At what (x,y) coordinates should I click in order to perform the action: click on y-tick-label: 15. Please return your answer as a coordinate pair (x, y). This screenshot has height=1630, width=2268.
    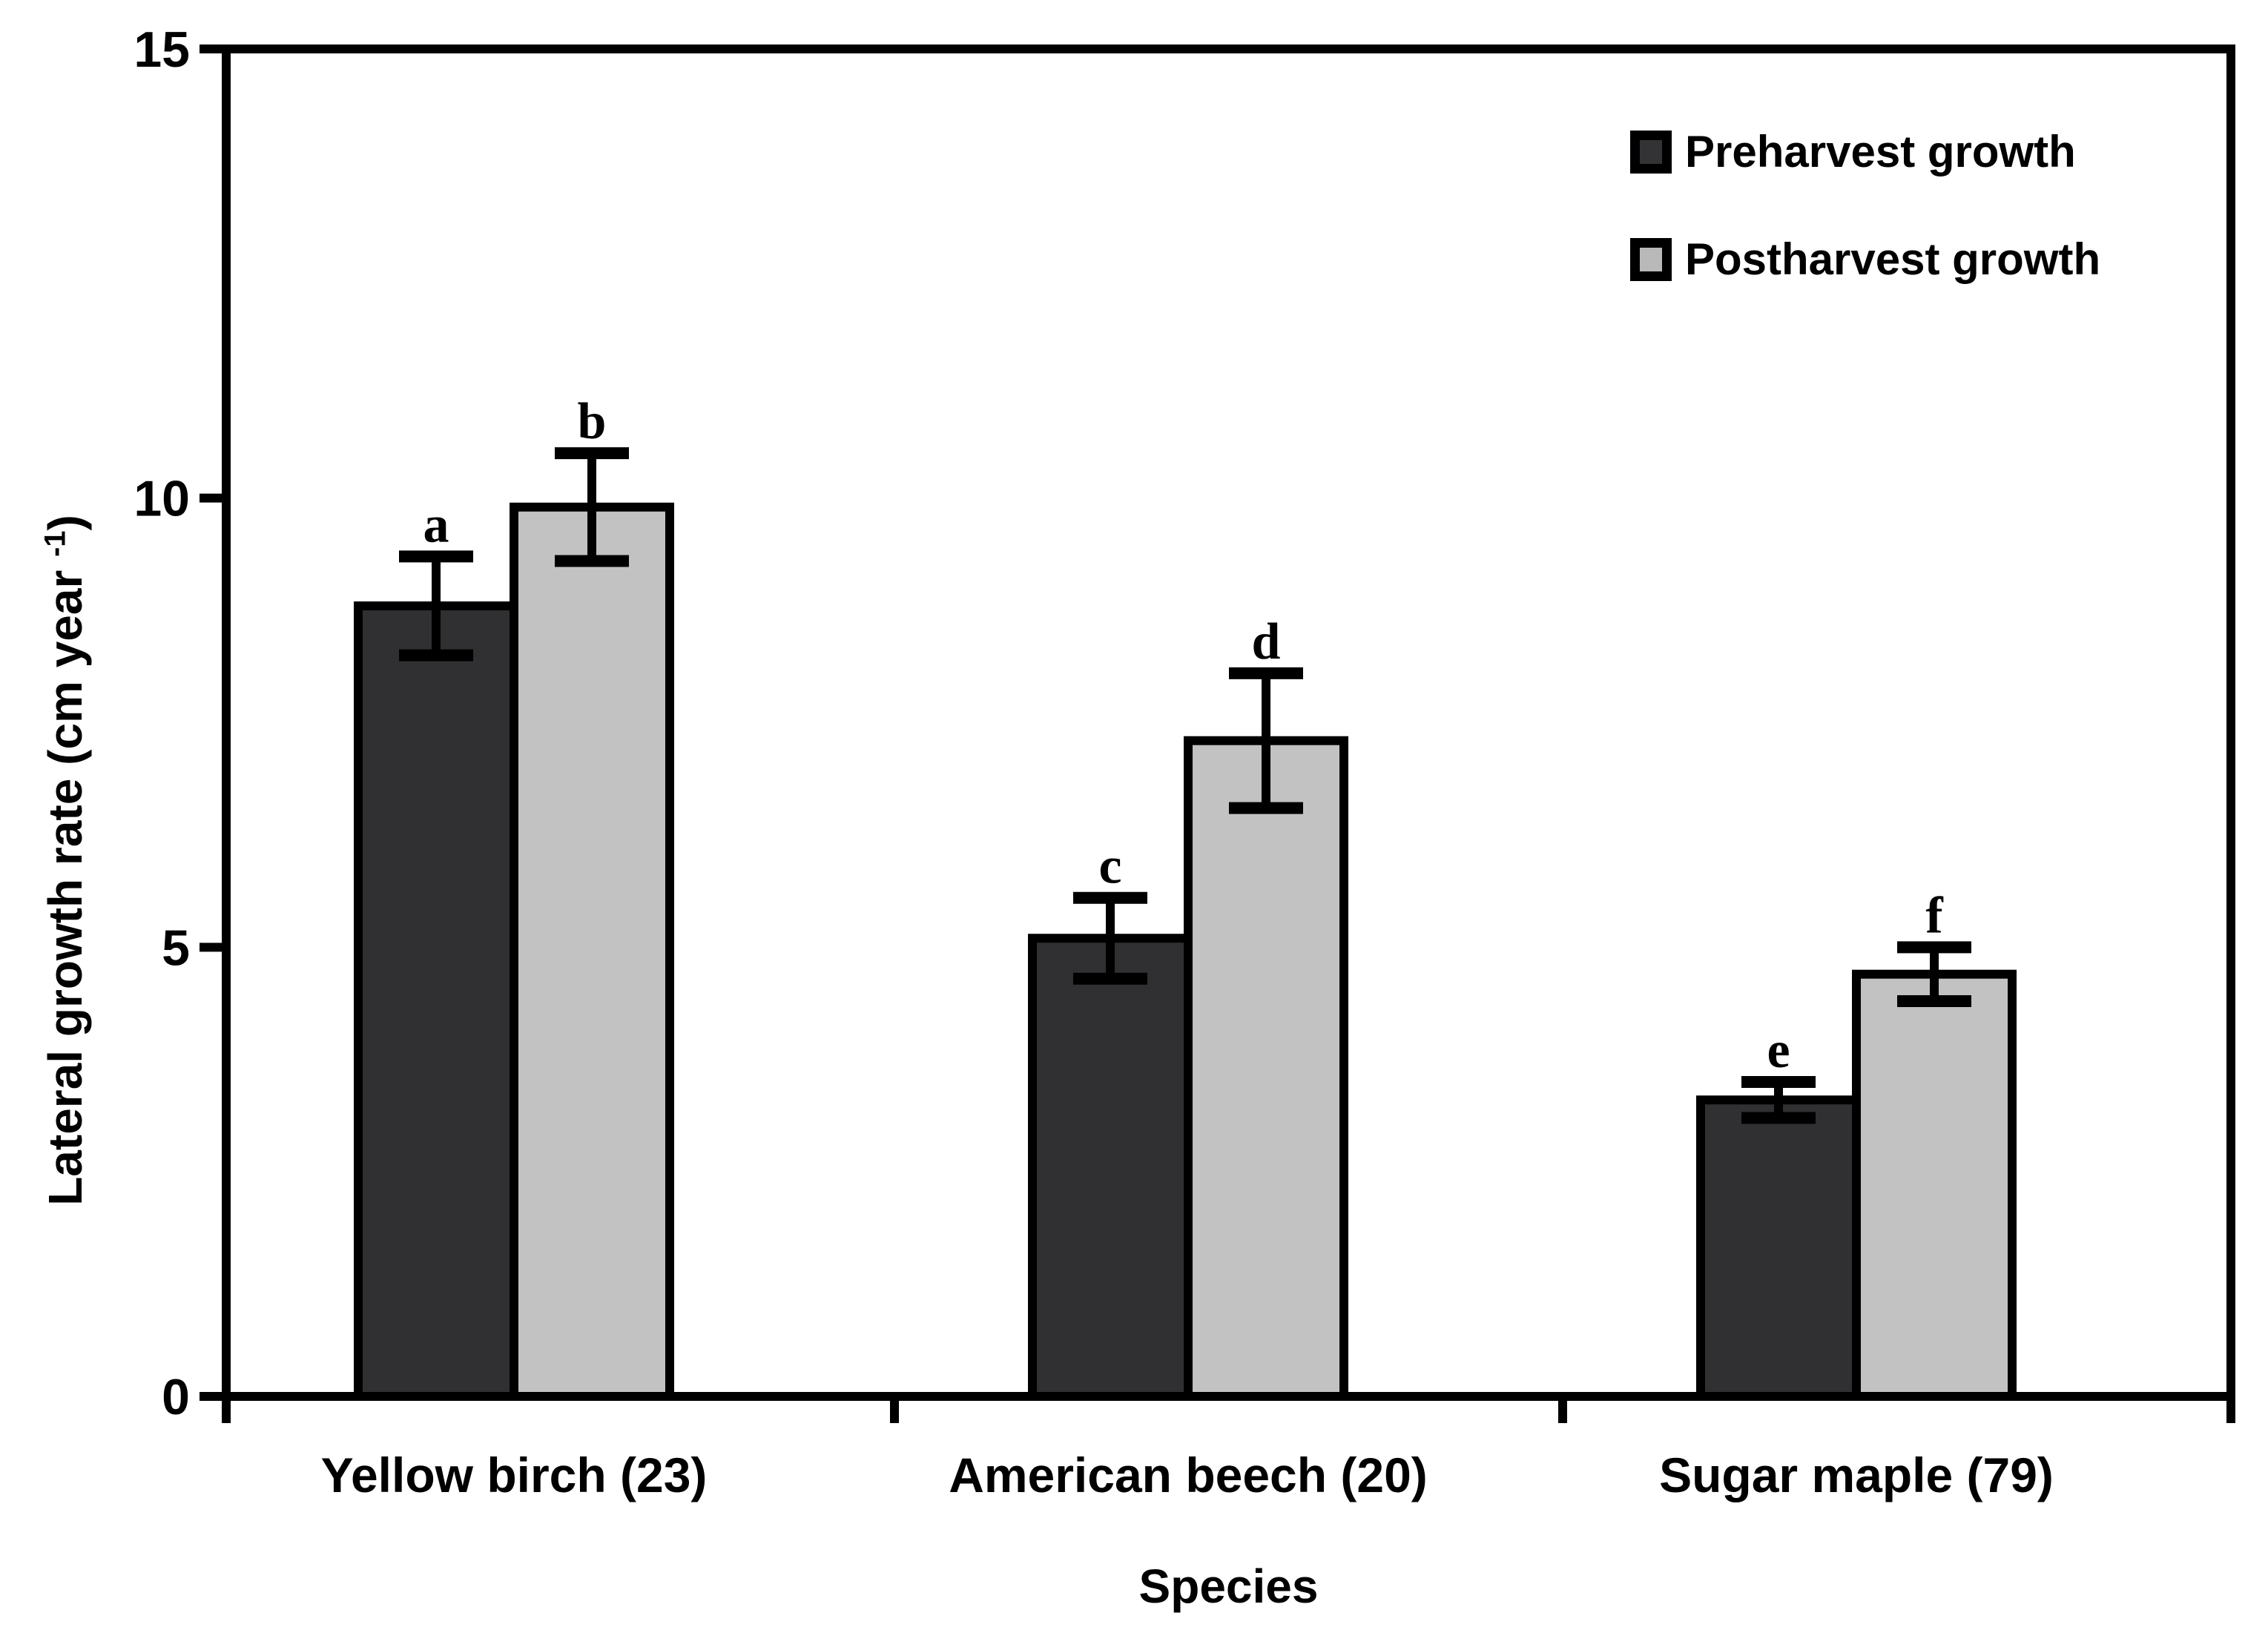
    Looking at the image, I should click on (161, 50).